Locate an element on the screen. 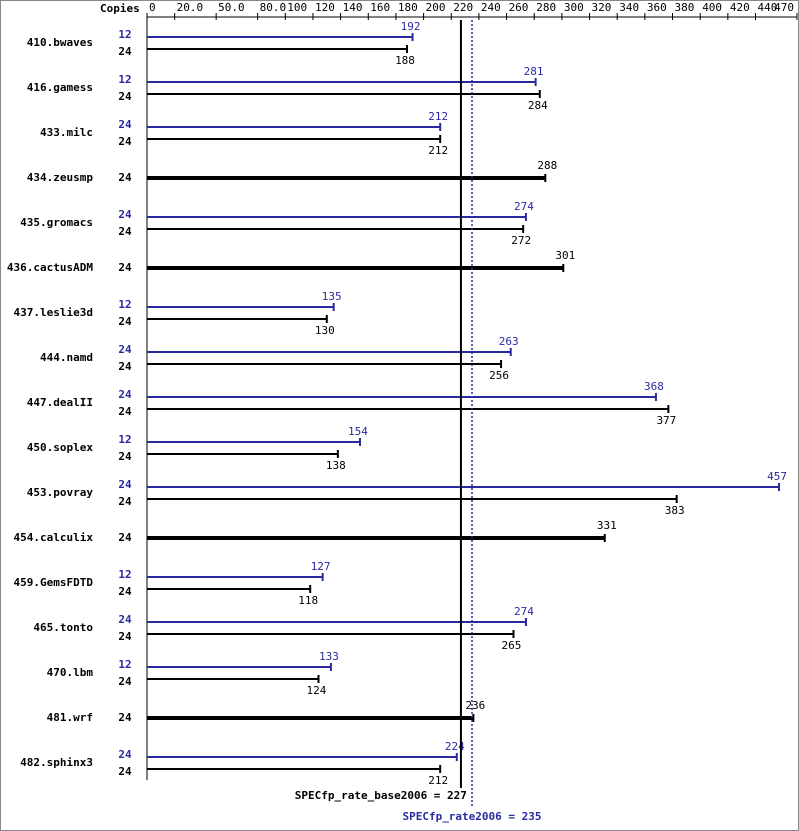 The image size is (799, 831). benchmark-name: 447.dealII is located at coordinates (60, 402).